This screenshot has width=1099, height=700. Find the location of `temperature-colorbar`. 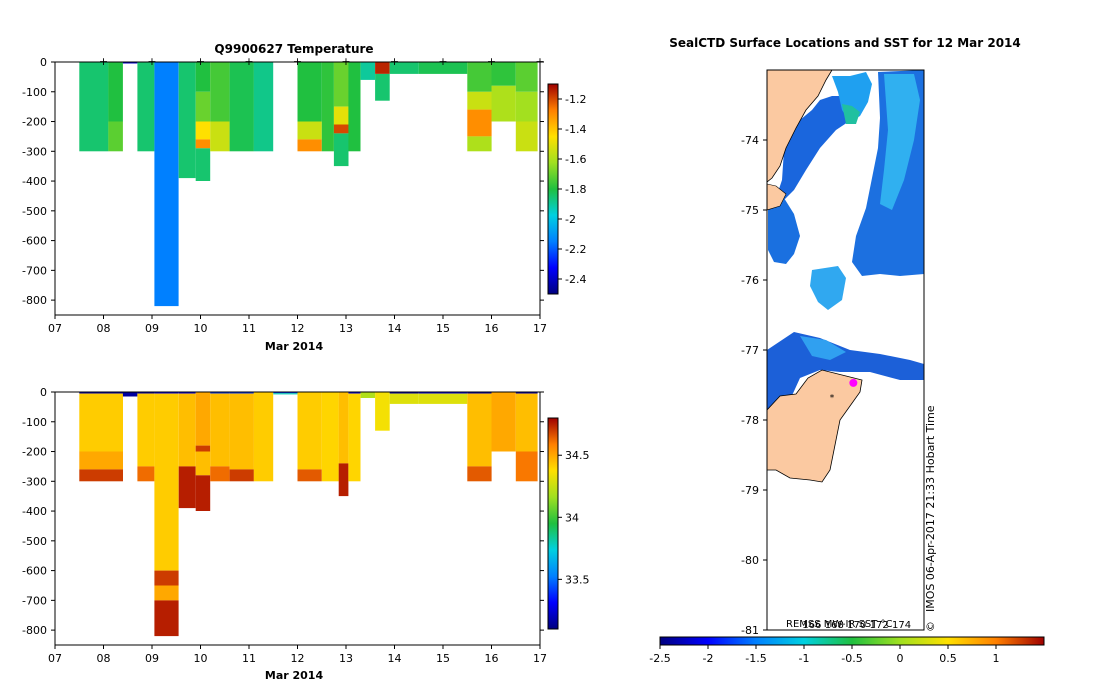

temperature-colorbar is located at coordinates (553, 189).